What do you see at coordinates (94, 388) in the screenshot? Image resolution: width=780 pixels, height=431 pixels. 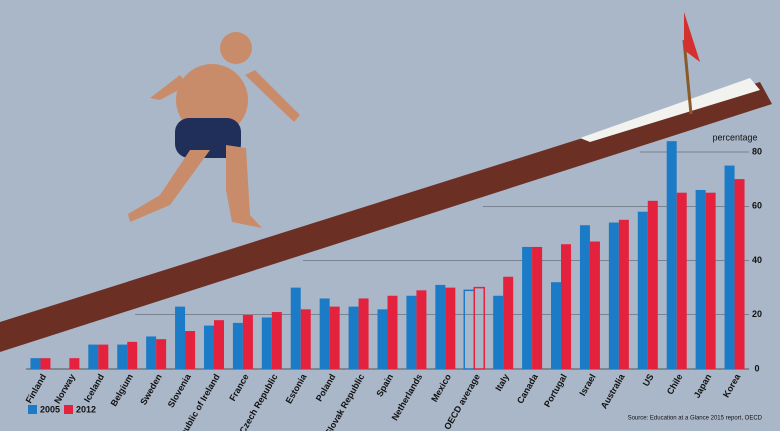 I see `x-tick-label: Iceland` at bounding box center [94, 388].